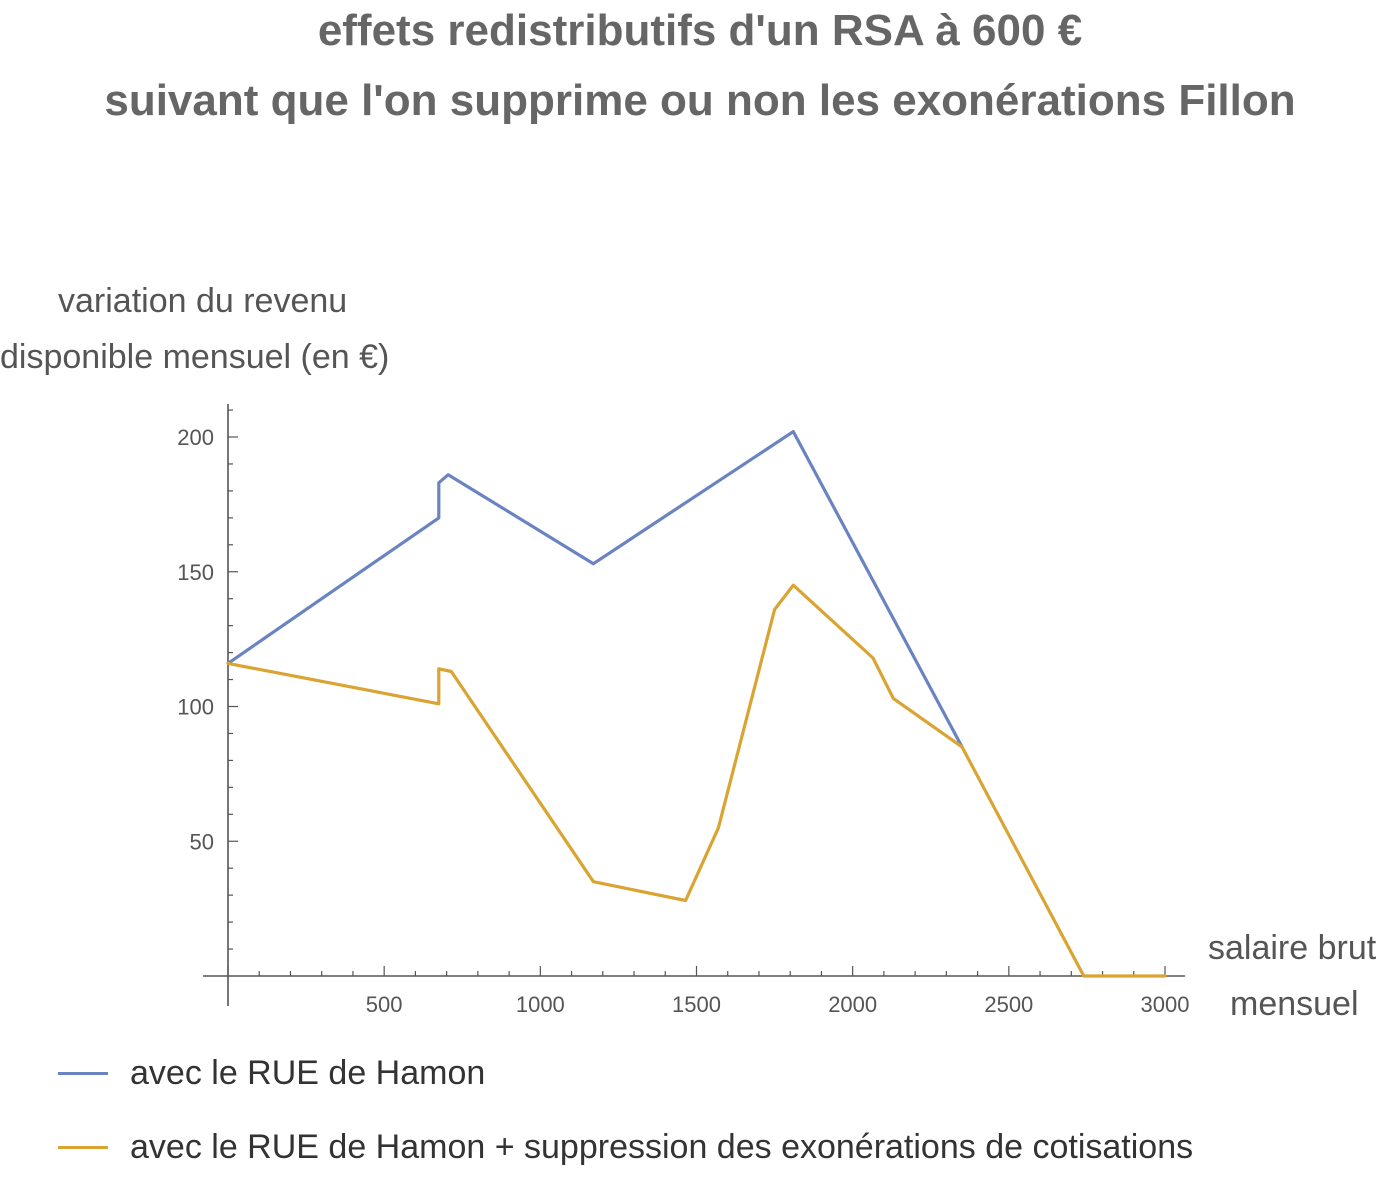  Describe the element at coordinates (1294, 1004) in the screenshot. I see `x-axis-label-line-2: mensuel` at that location.